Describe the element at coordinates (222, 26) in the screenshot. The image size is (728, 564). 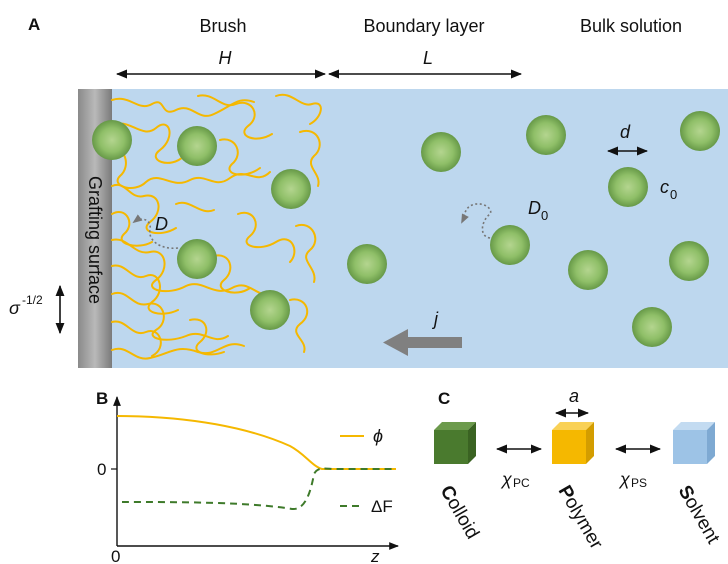
I see `region-label-brush: Brush` at that location.